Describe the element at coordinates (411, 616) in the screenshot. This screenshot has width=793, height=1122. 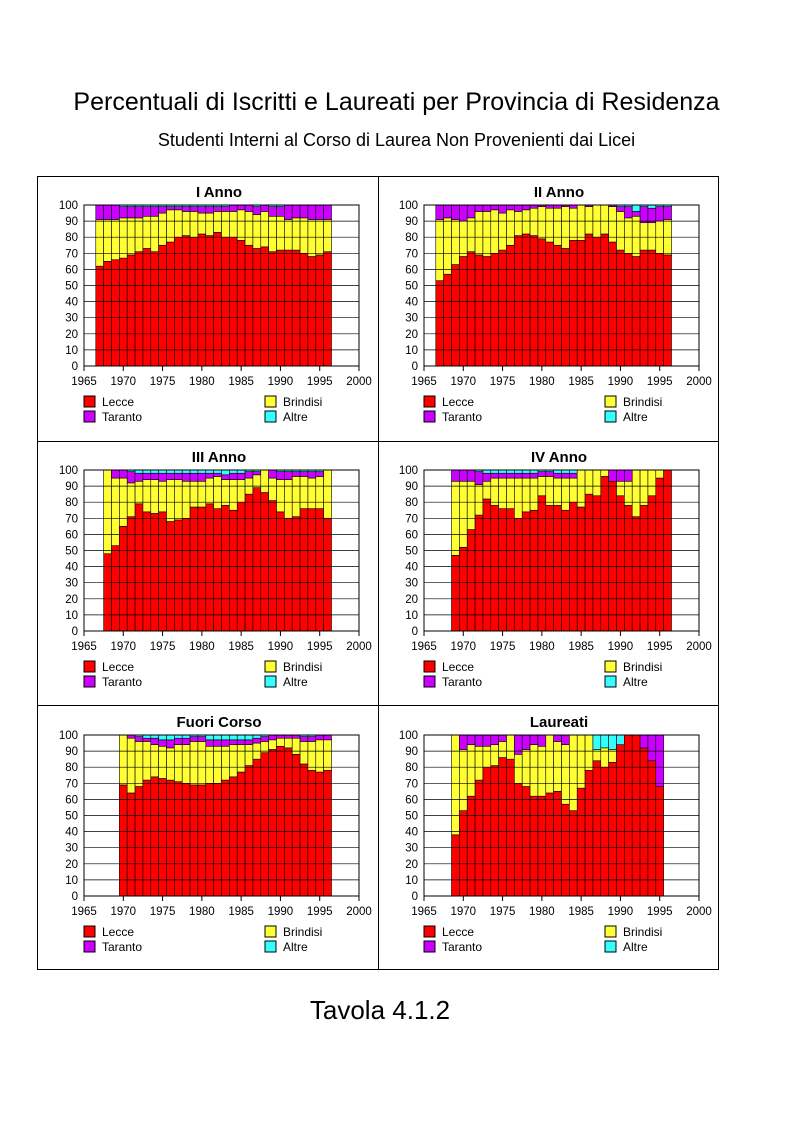
I see `y-tick-label: 10` at that location.